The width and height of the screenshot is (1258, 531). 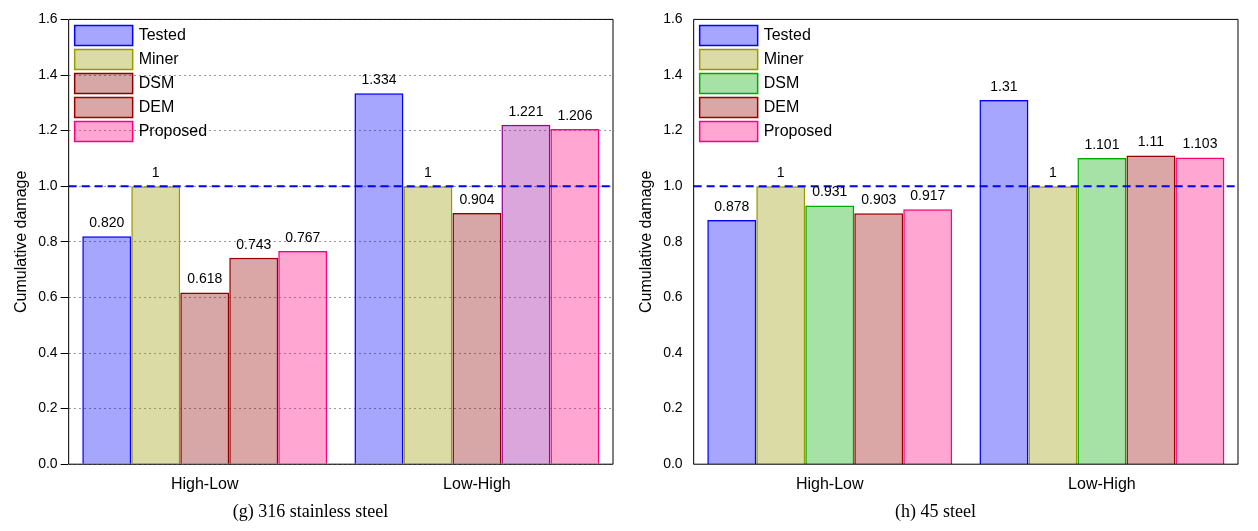 What do you see at coordinates (1151, 141) in the screenshot?
I see `data-label: 1.11` at bounding box center [1151, 141].